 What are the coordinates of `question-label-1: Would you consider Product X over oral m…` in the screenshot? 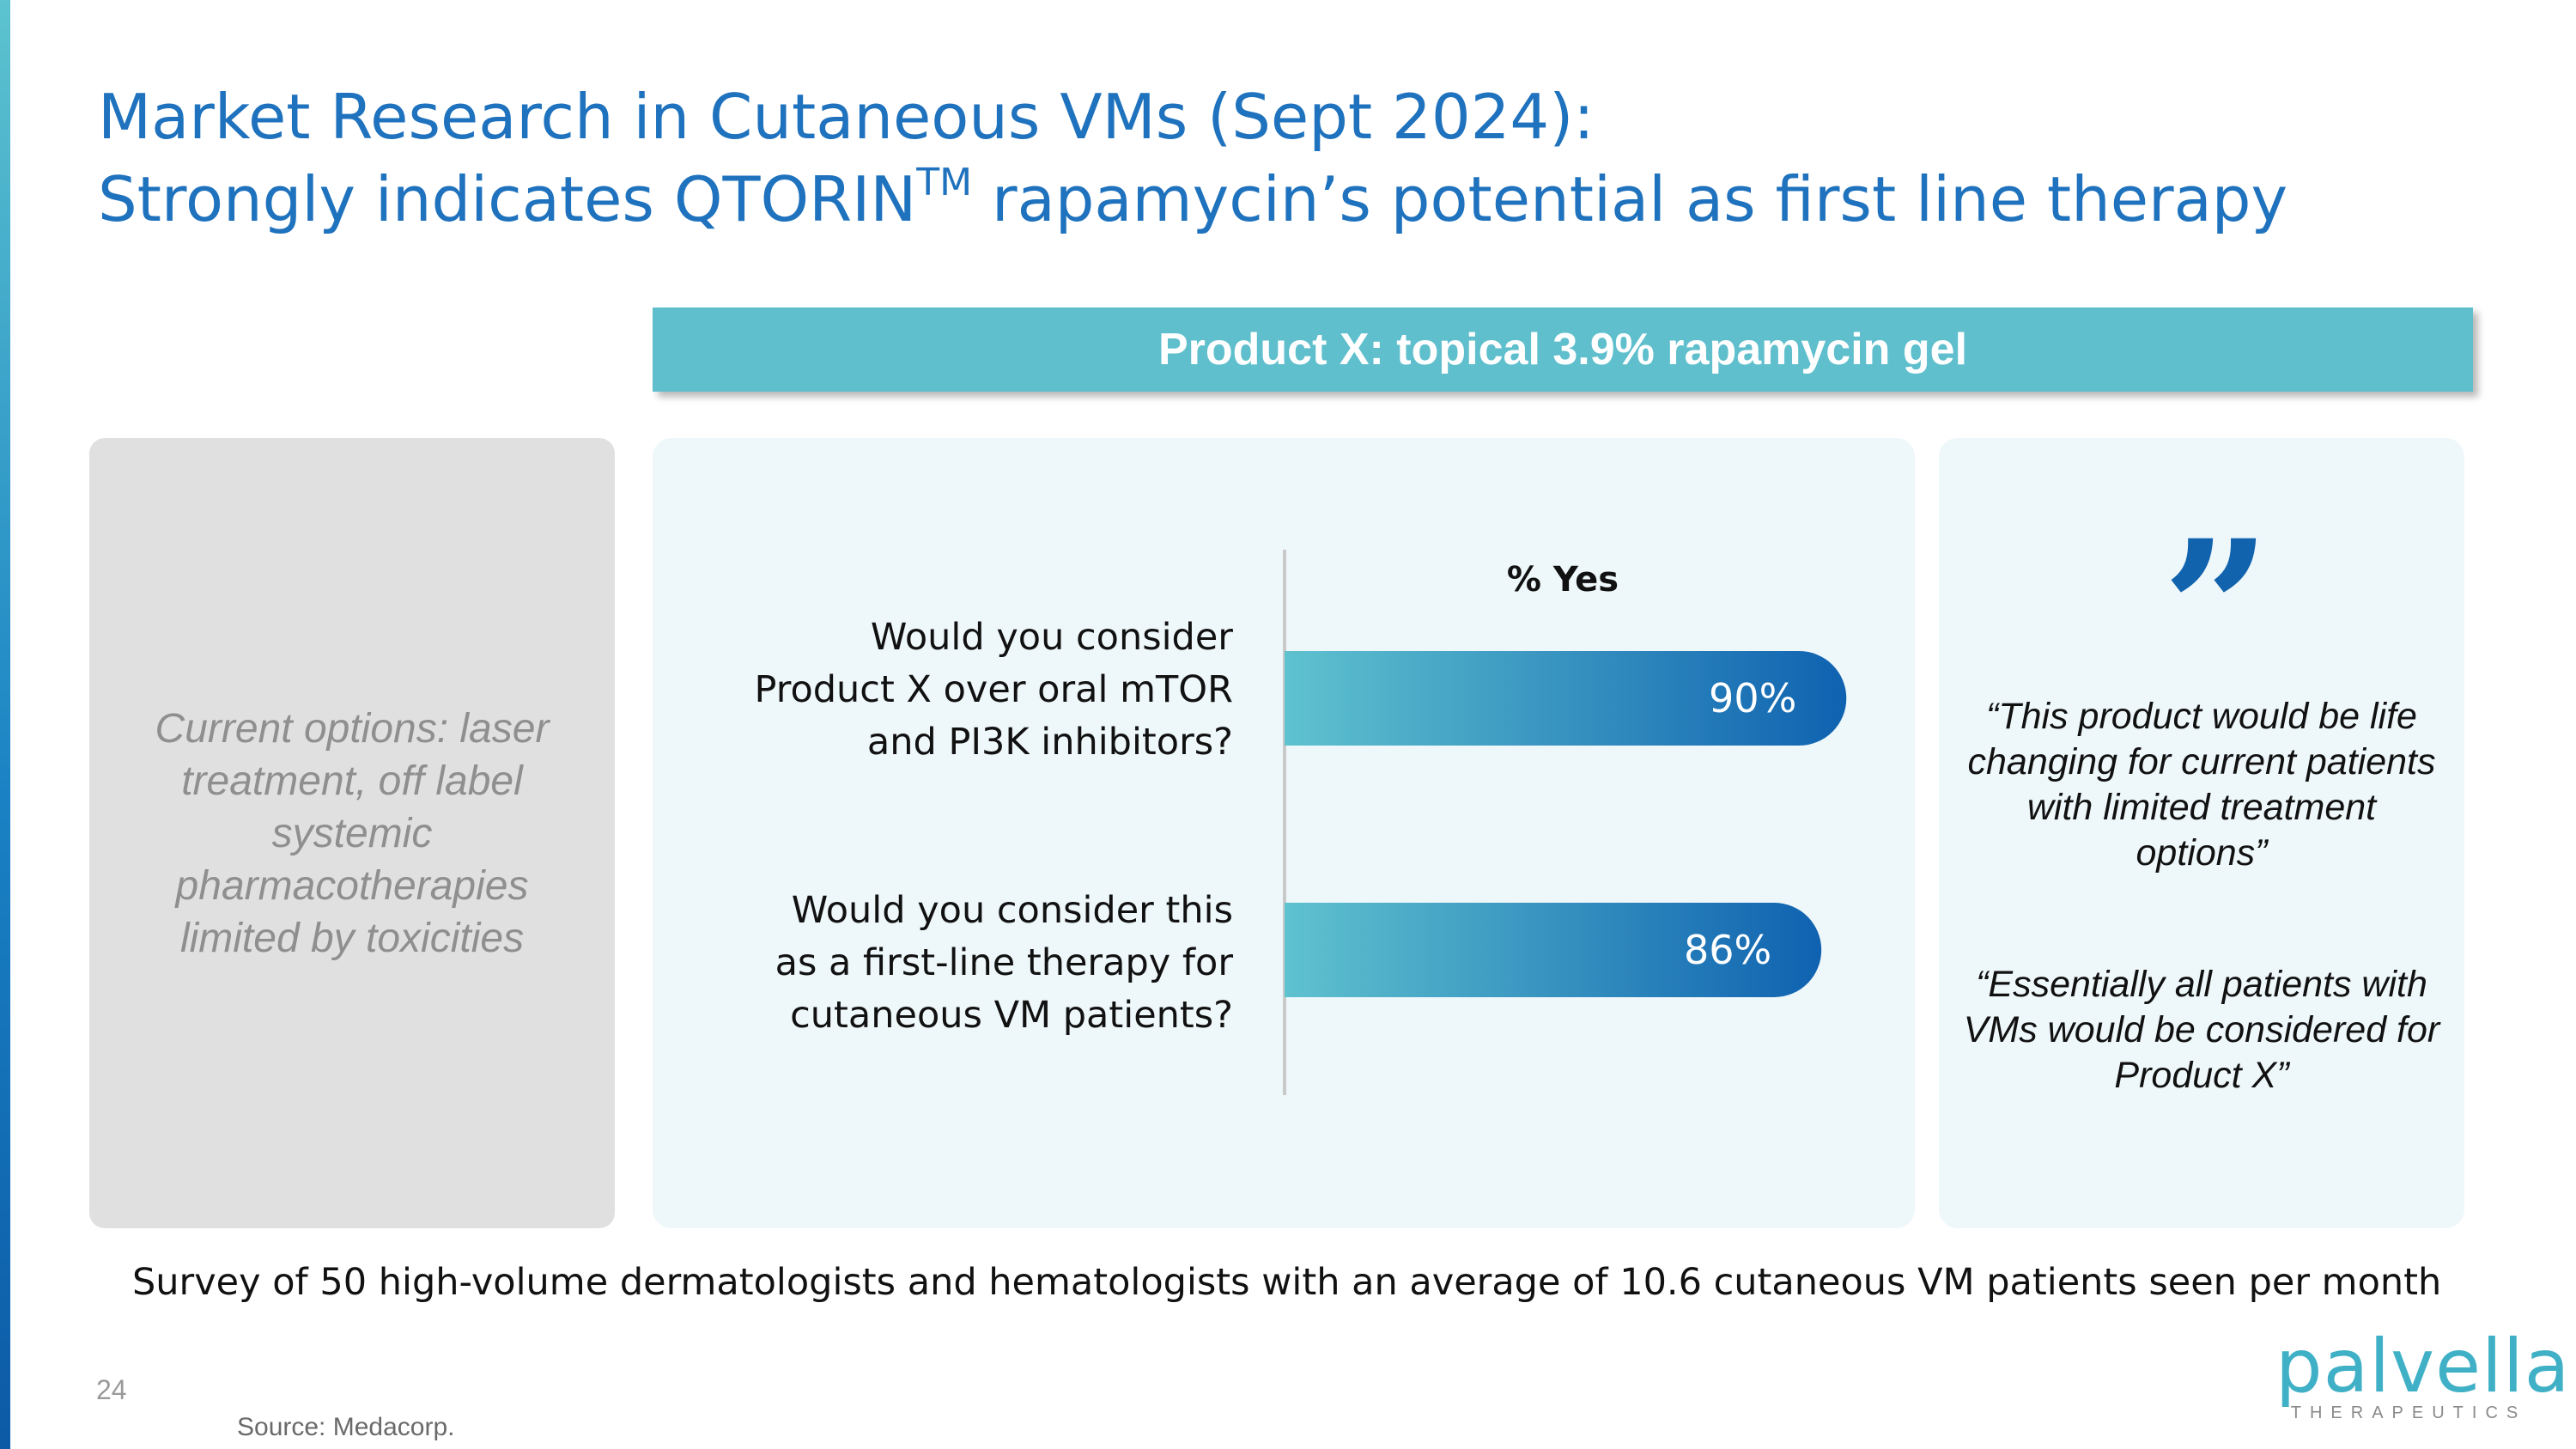 It's located at (994, 690).